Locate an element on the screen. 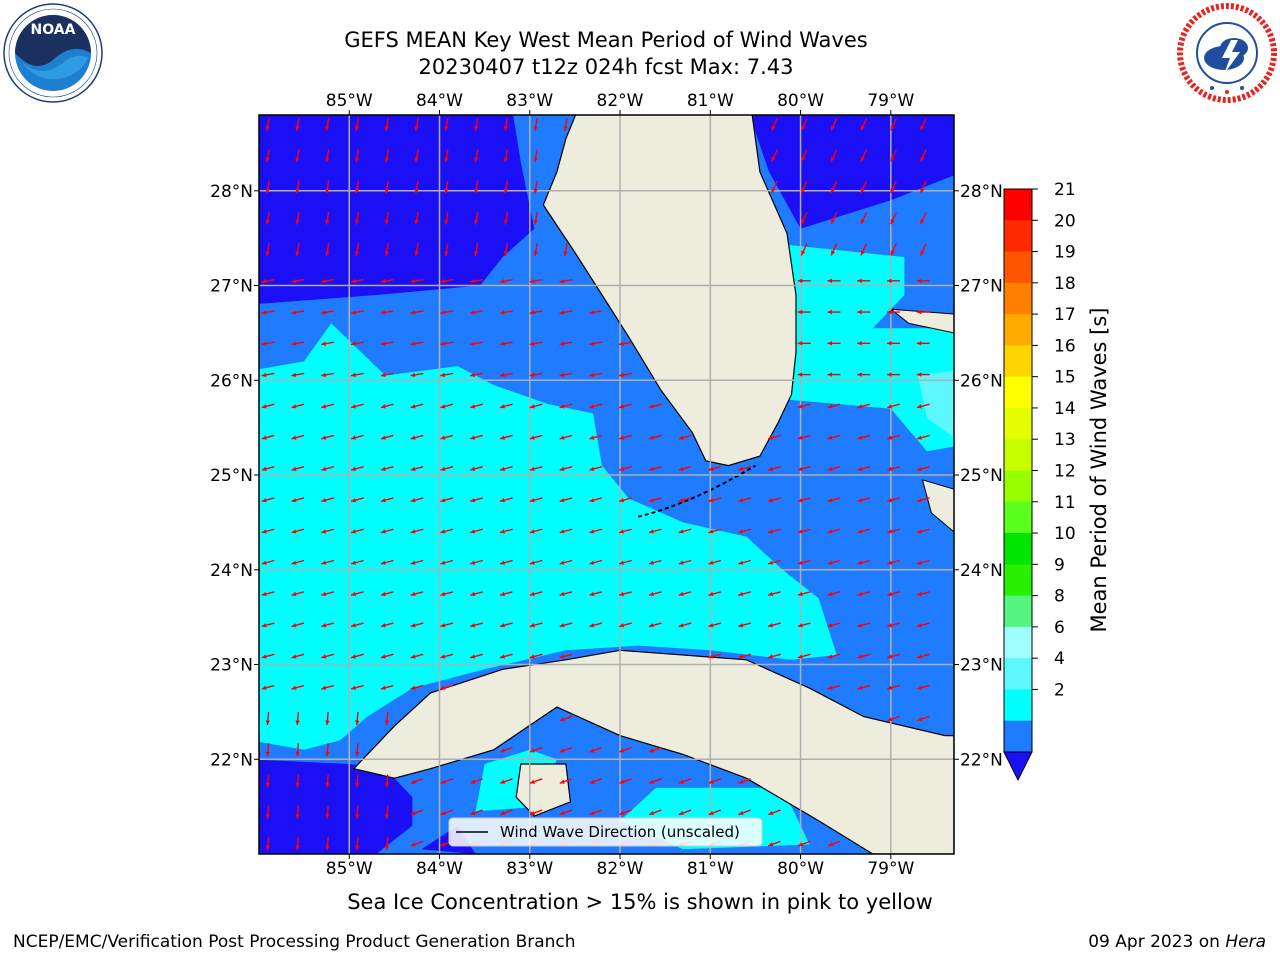 The image size is (1280, 960). lon-tick-label-top: 80°W is located at coordinates (800, 101).